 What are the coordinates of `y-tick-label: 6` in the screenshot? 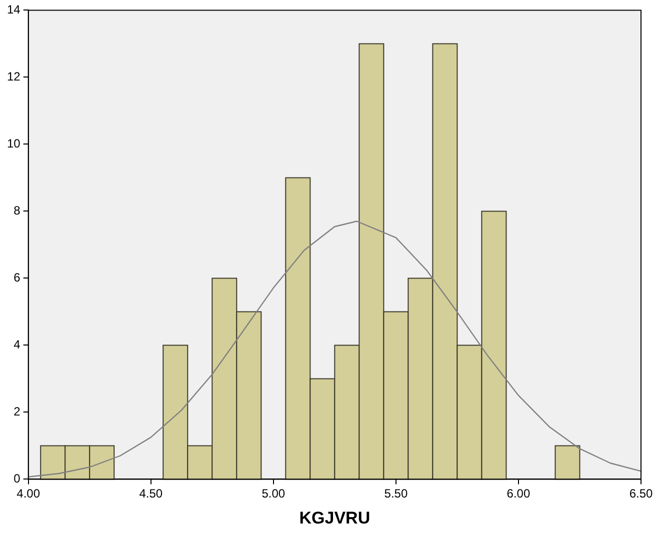 It's located at (17, 277).